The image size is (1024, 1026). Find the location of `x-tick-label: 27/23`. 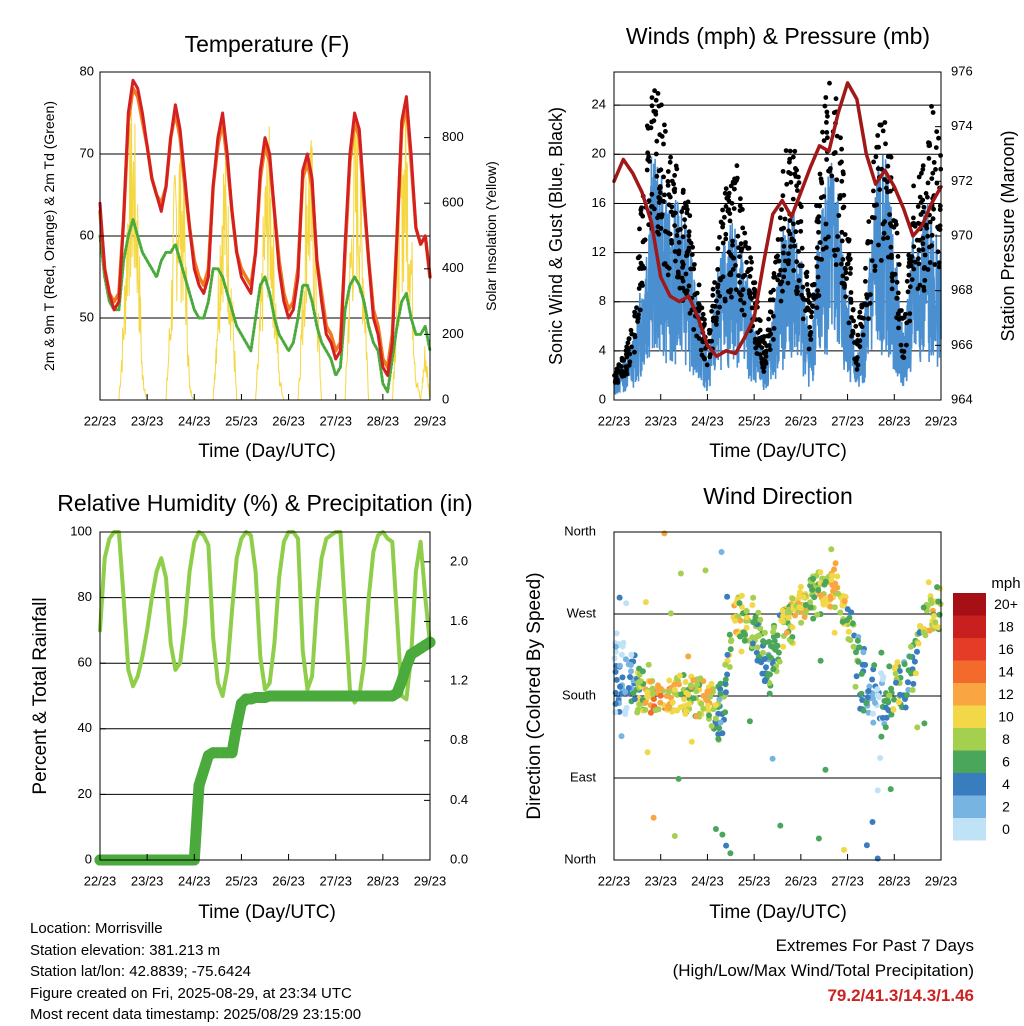

x-tick-label: 27/23 is located at coordinates (335, 880).